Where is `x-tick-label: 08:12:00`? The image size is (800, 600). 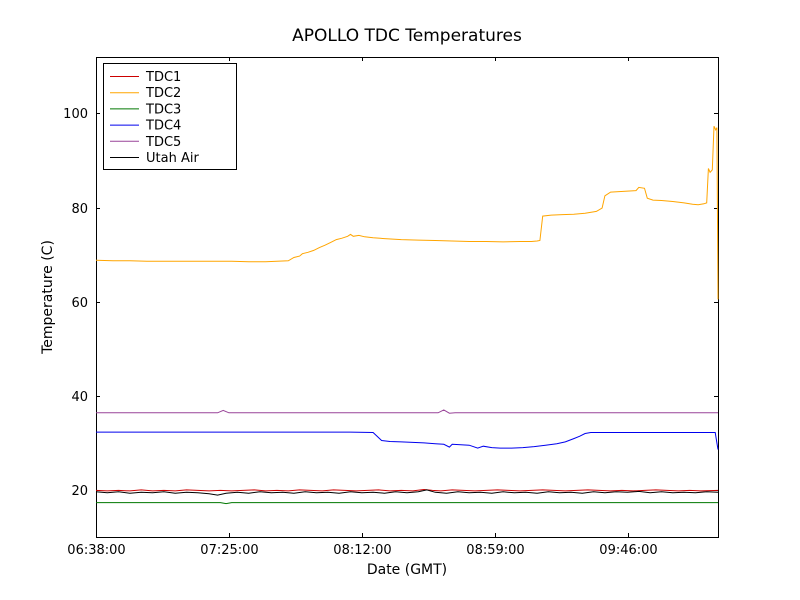 x-tick-label: 08:12:00 is located at coordinates (362, 550).